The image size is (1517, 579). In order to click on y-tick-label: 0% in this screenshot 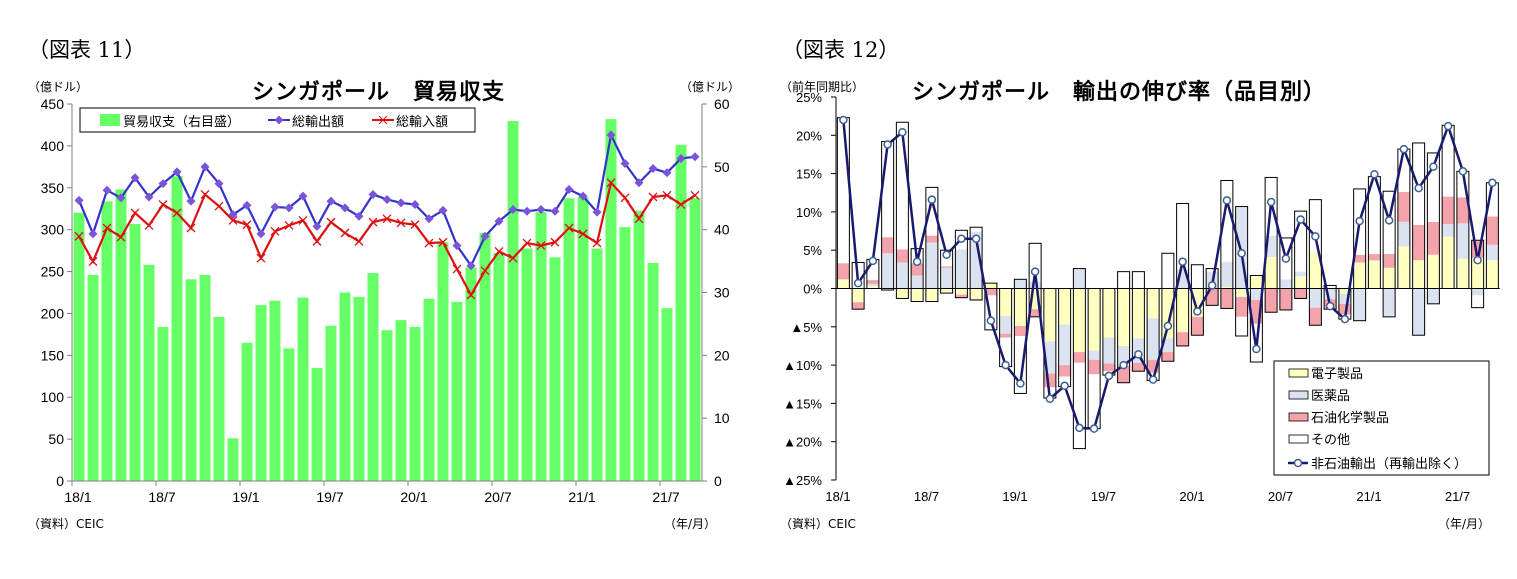, I will do `click(812, 289)`.